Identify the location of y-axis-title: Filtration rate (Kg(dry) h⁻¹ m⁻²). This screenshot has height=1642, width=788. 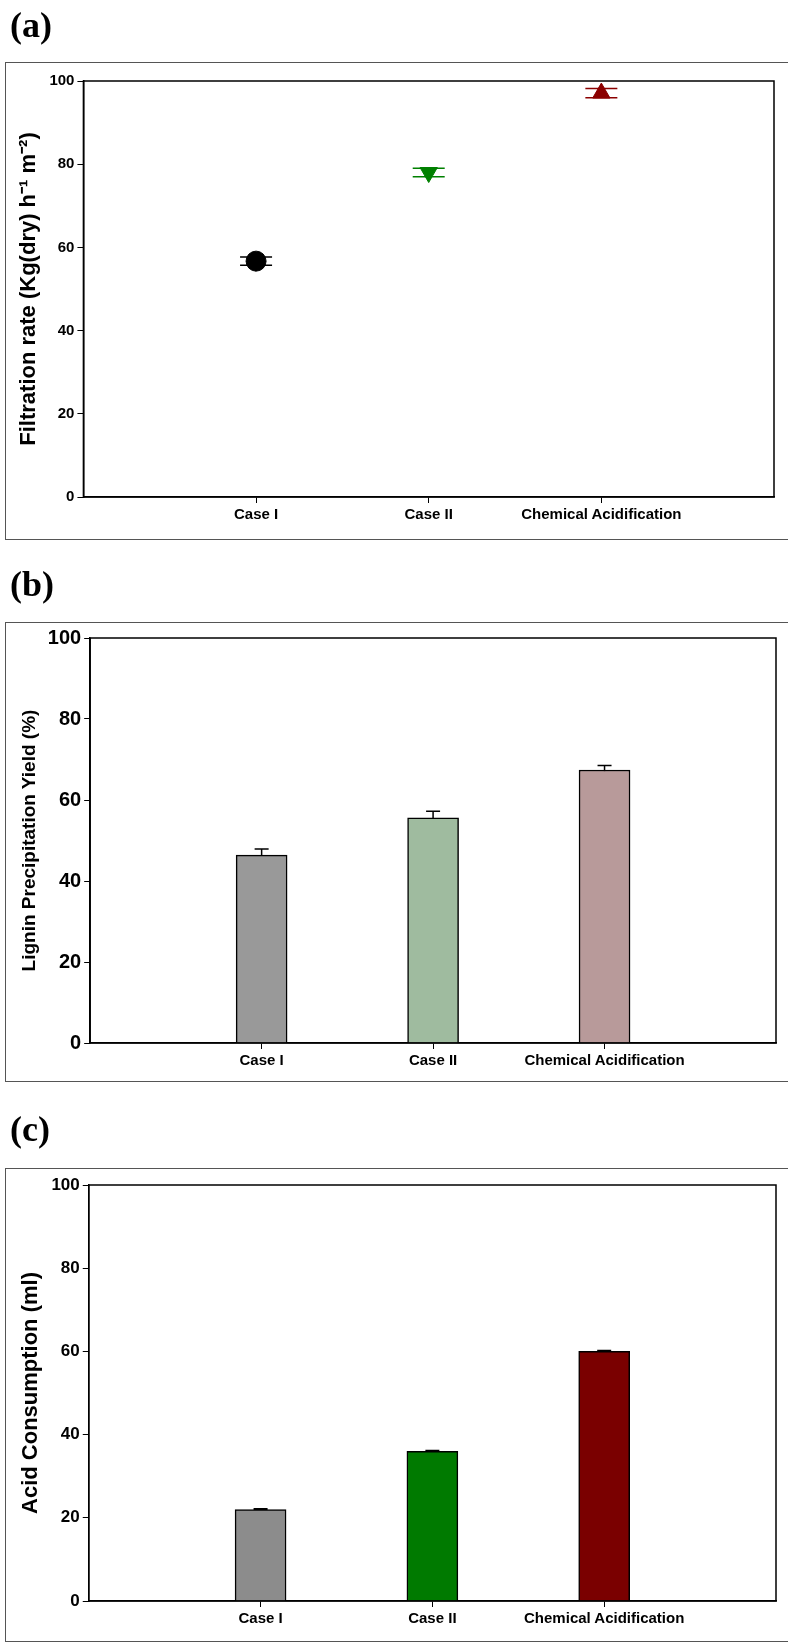
(28, 289).